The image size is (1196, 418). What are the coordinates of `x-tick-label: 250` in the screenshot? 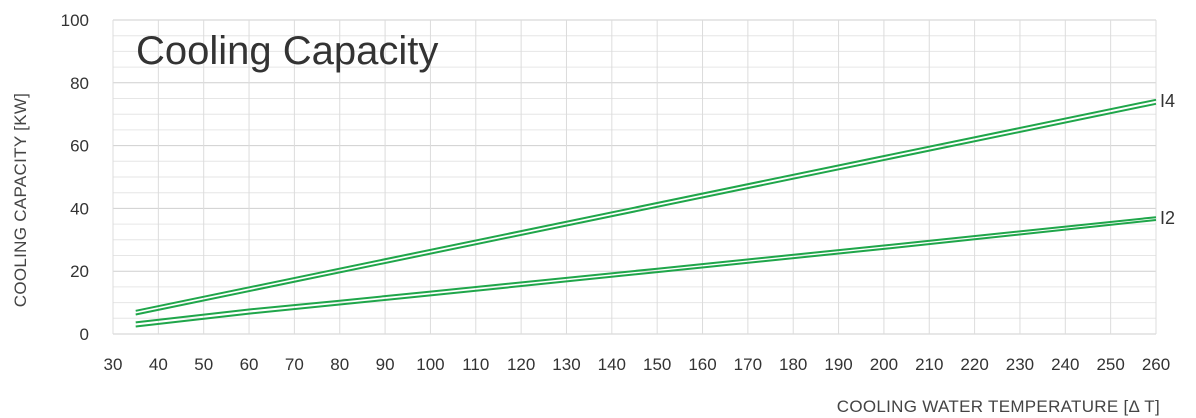 It's located at (1110, 364).